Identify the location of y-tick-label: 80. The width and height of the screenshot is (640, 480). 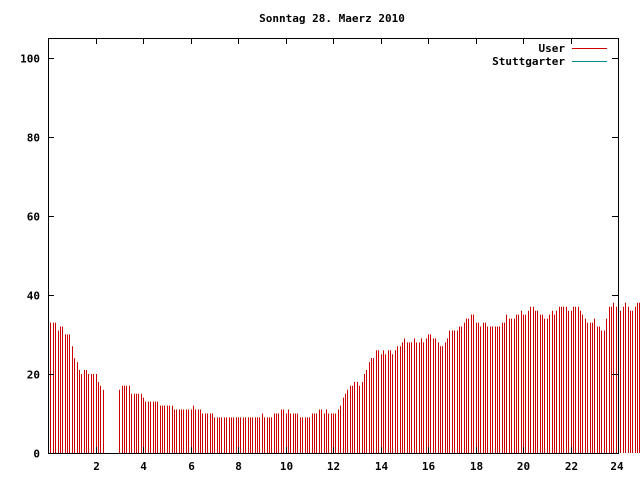
(33, 138).